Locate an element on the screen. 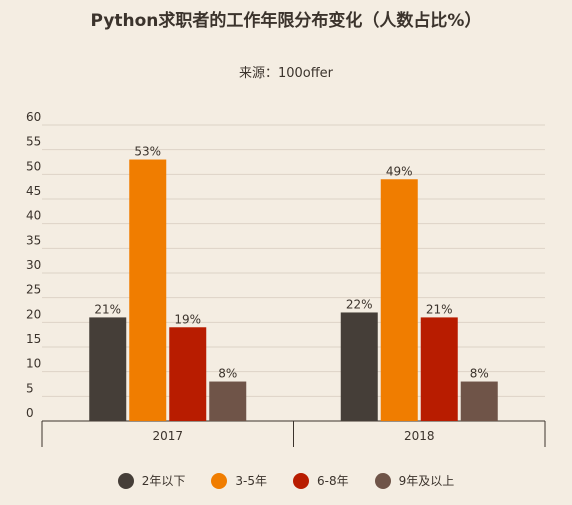 The height and width of the screenshot is (505, 572). legend-label: 2年以下 is located at coordinates (163, 481).